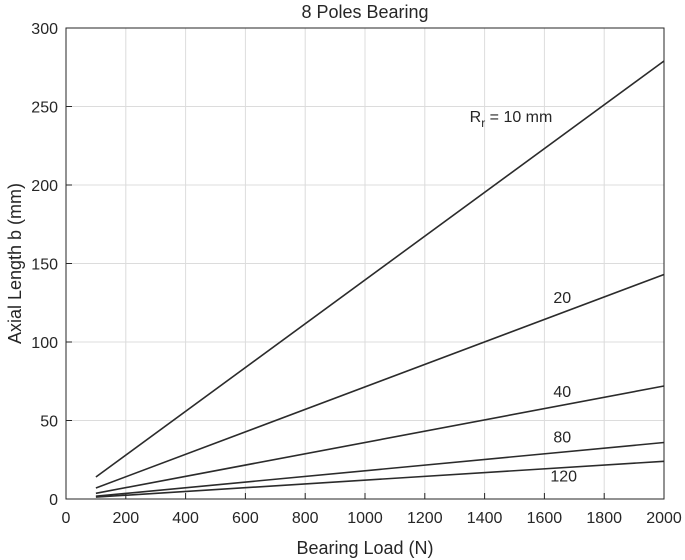 Image resolution: width=685 pixels, height=560 pixels. Describe the element at coordinates (365, 518) in the screenshot. I see `x-tick-label: 1000` at that location.